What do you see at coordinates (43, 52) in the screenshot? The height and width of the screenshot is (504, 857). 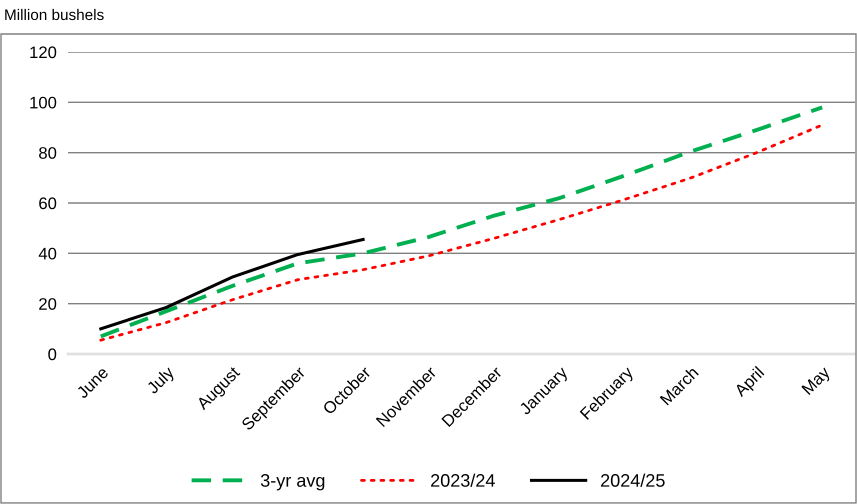 I see `y-tick-label: 120` at bounding box center [43, 52].